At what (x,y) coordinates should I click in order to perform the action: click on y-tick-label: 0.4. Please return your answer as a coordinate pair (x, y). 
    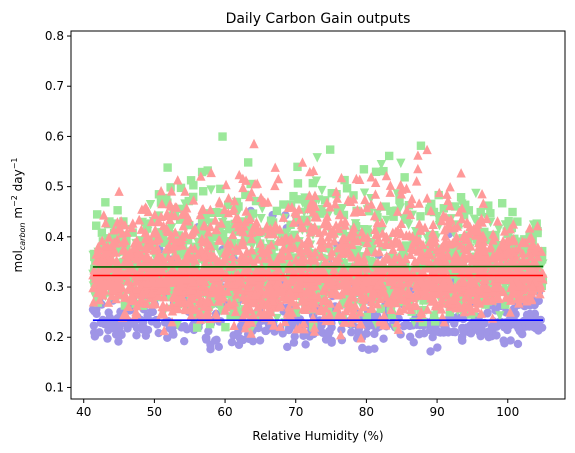
    Looking at the image, I should click on (54, 237).